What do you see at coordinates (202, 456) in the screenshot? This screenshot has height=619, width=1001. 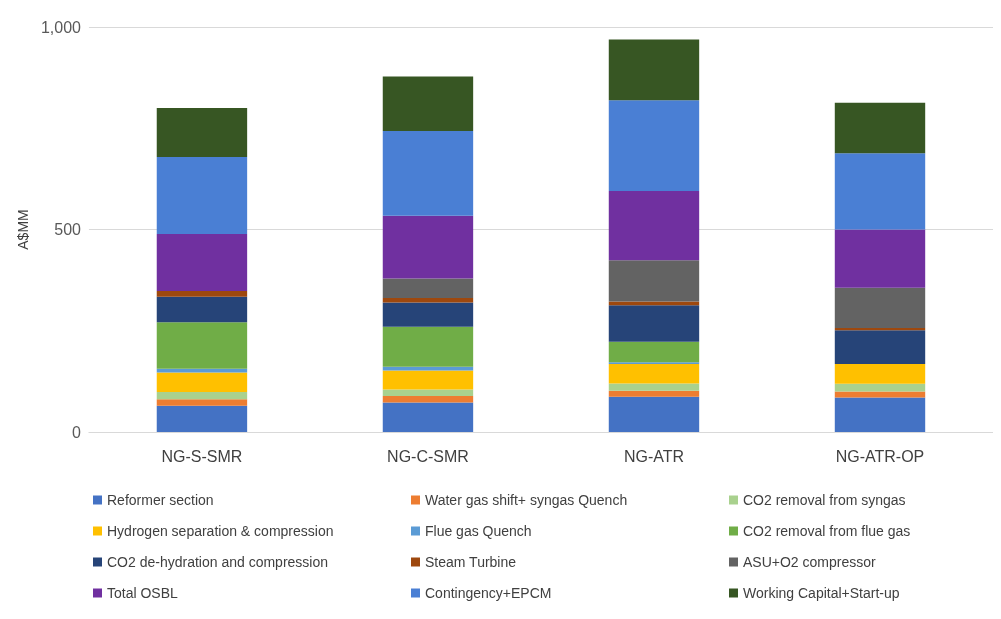 I see `x-tick-label: NG-S-SMR` at bounding box center [202, 456].